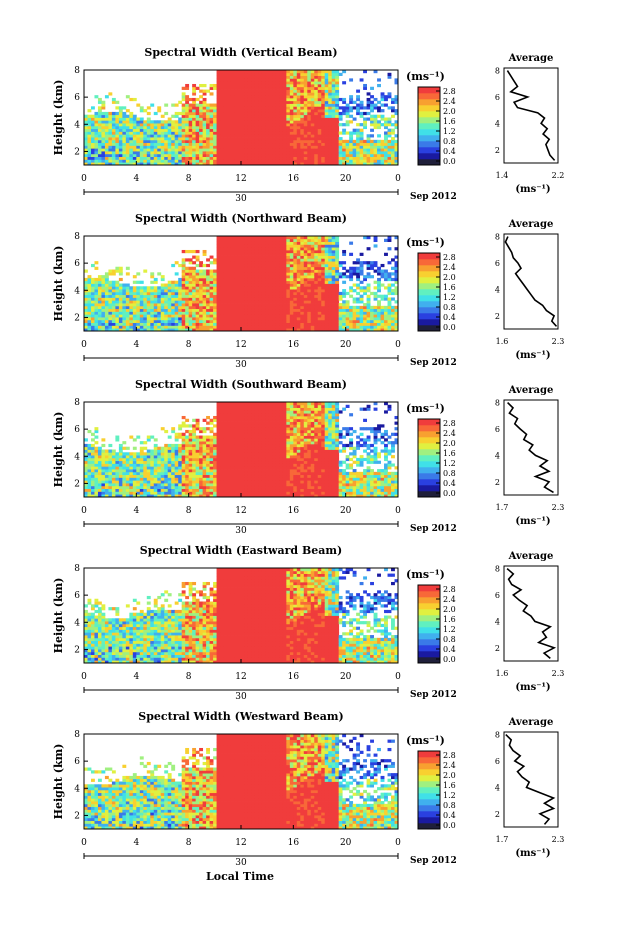  Describe the element at coordinates (497, 316) in the screenshot. I see `average-y-tick-label: 2` at that location.